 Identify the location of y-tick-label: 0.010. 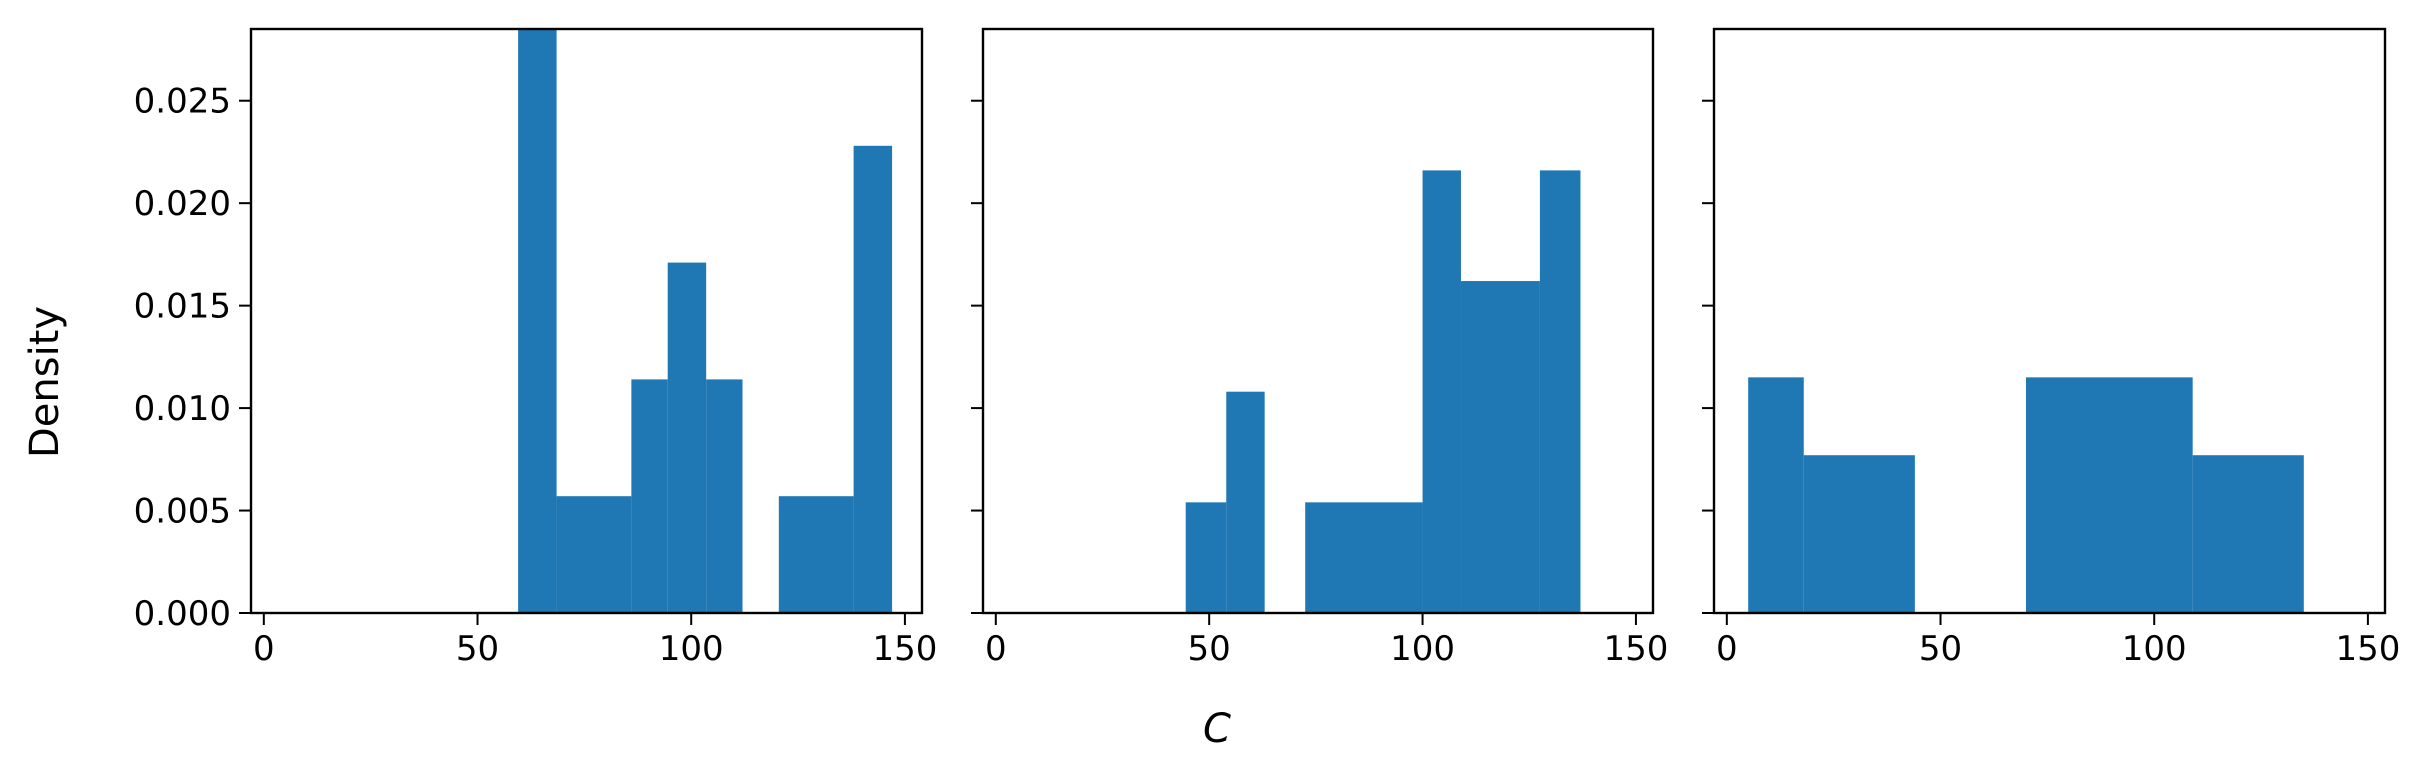
(182, 409).